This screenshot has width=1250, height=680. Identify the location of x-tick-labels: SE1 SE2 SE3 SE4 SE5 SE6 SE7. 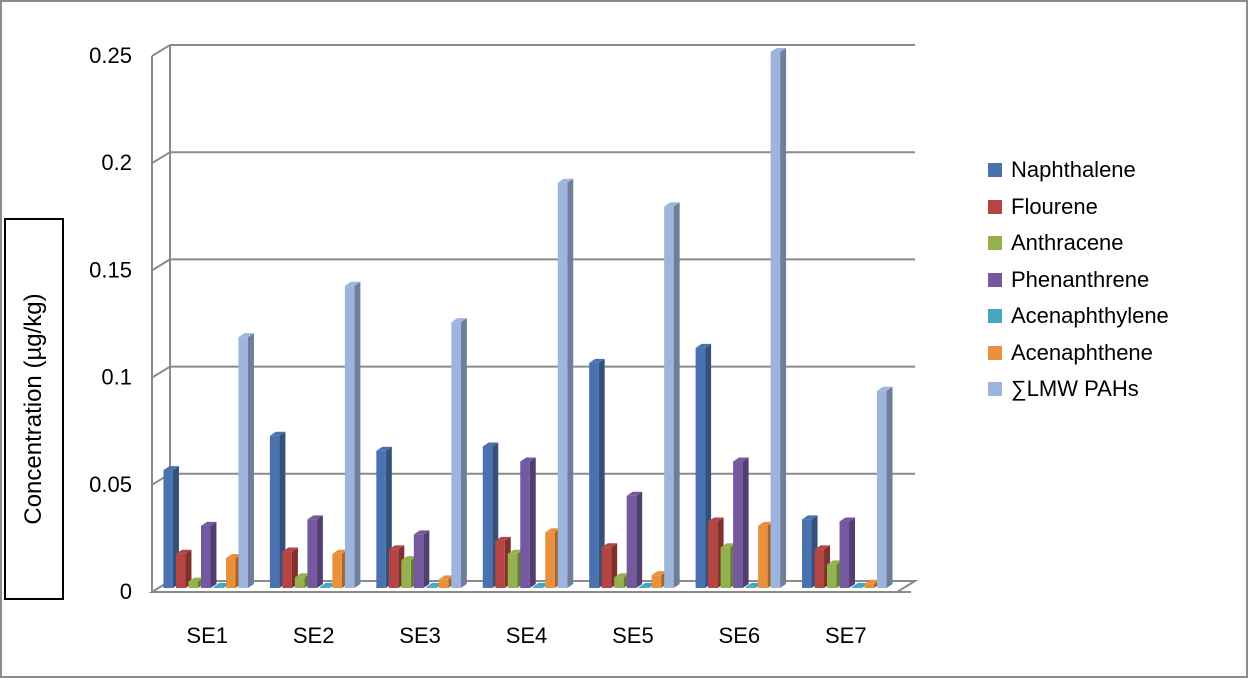
(526, 635).